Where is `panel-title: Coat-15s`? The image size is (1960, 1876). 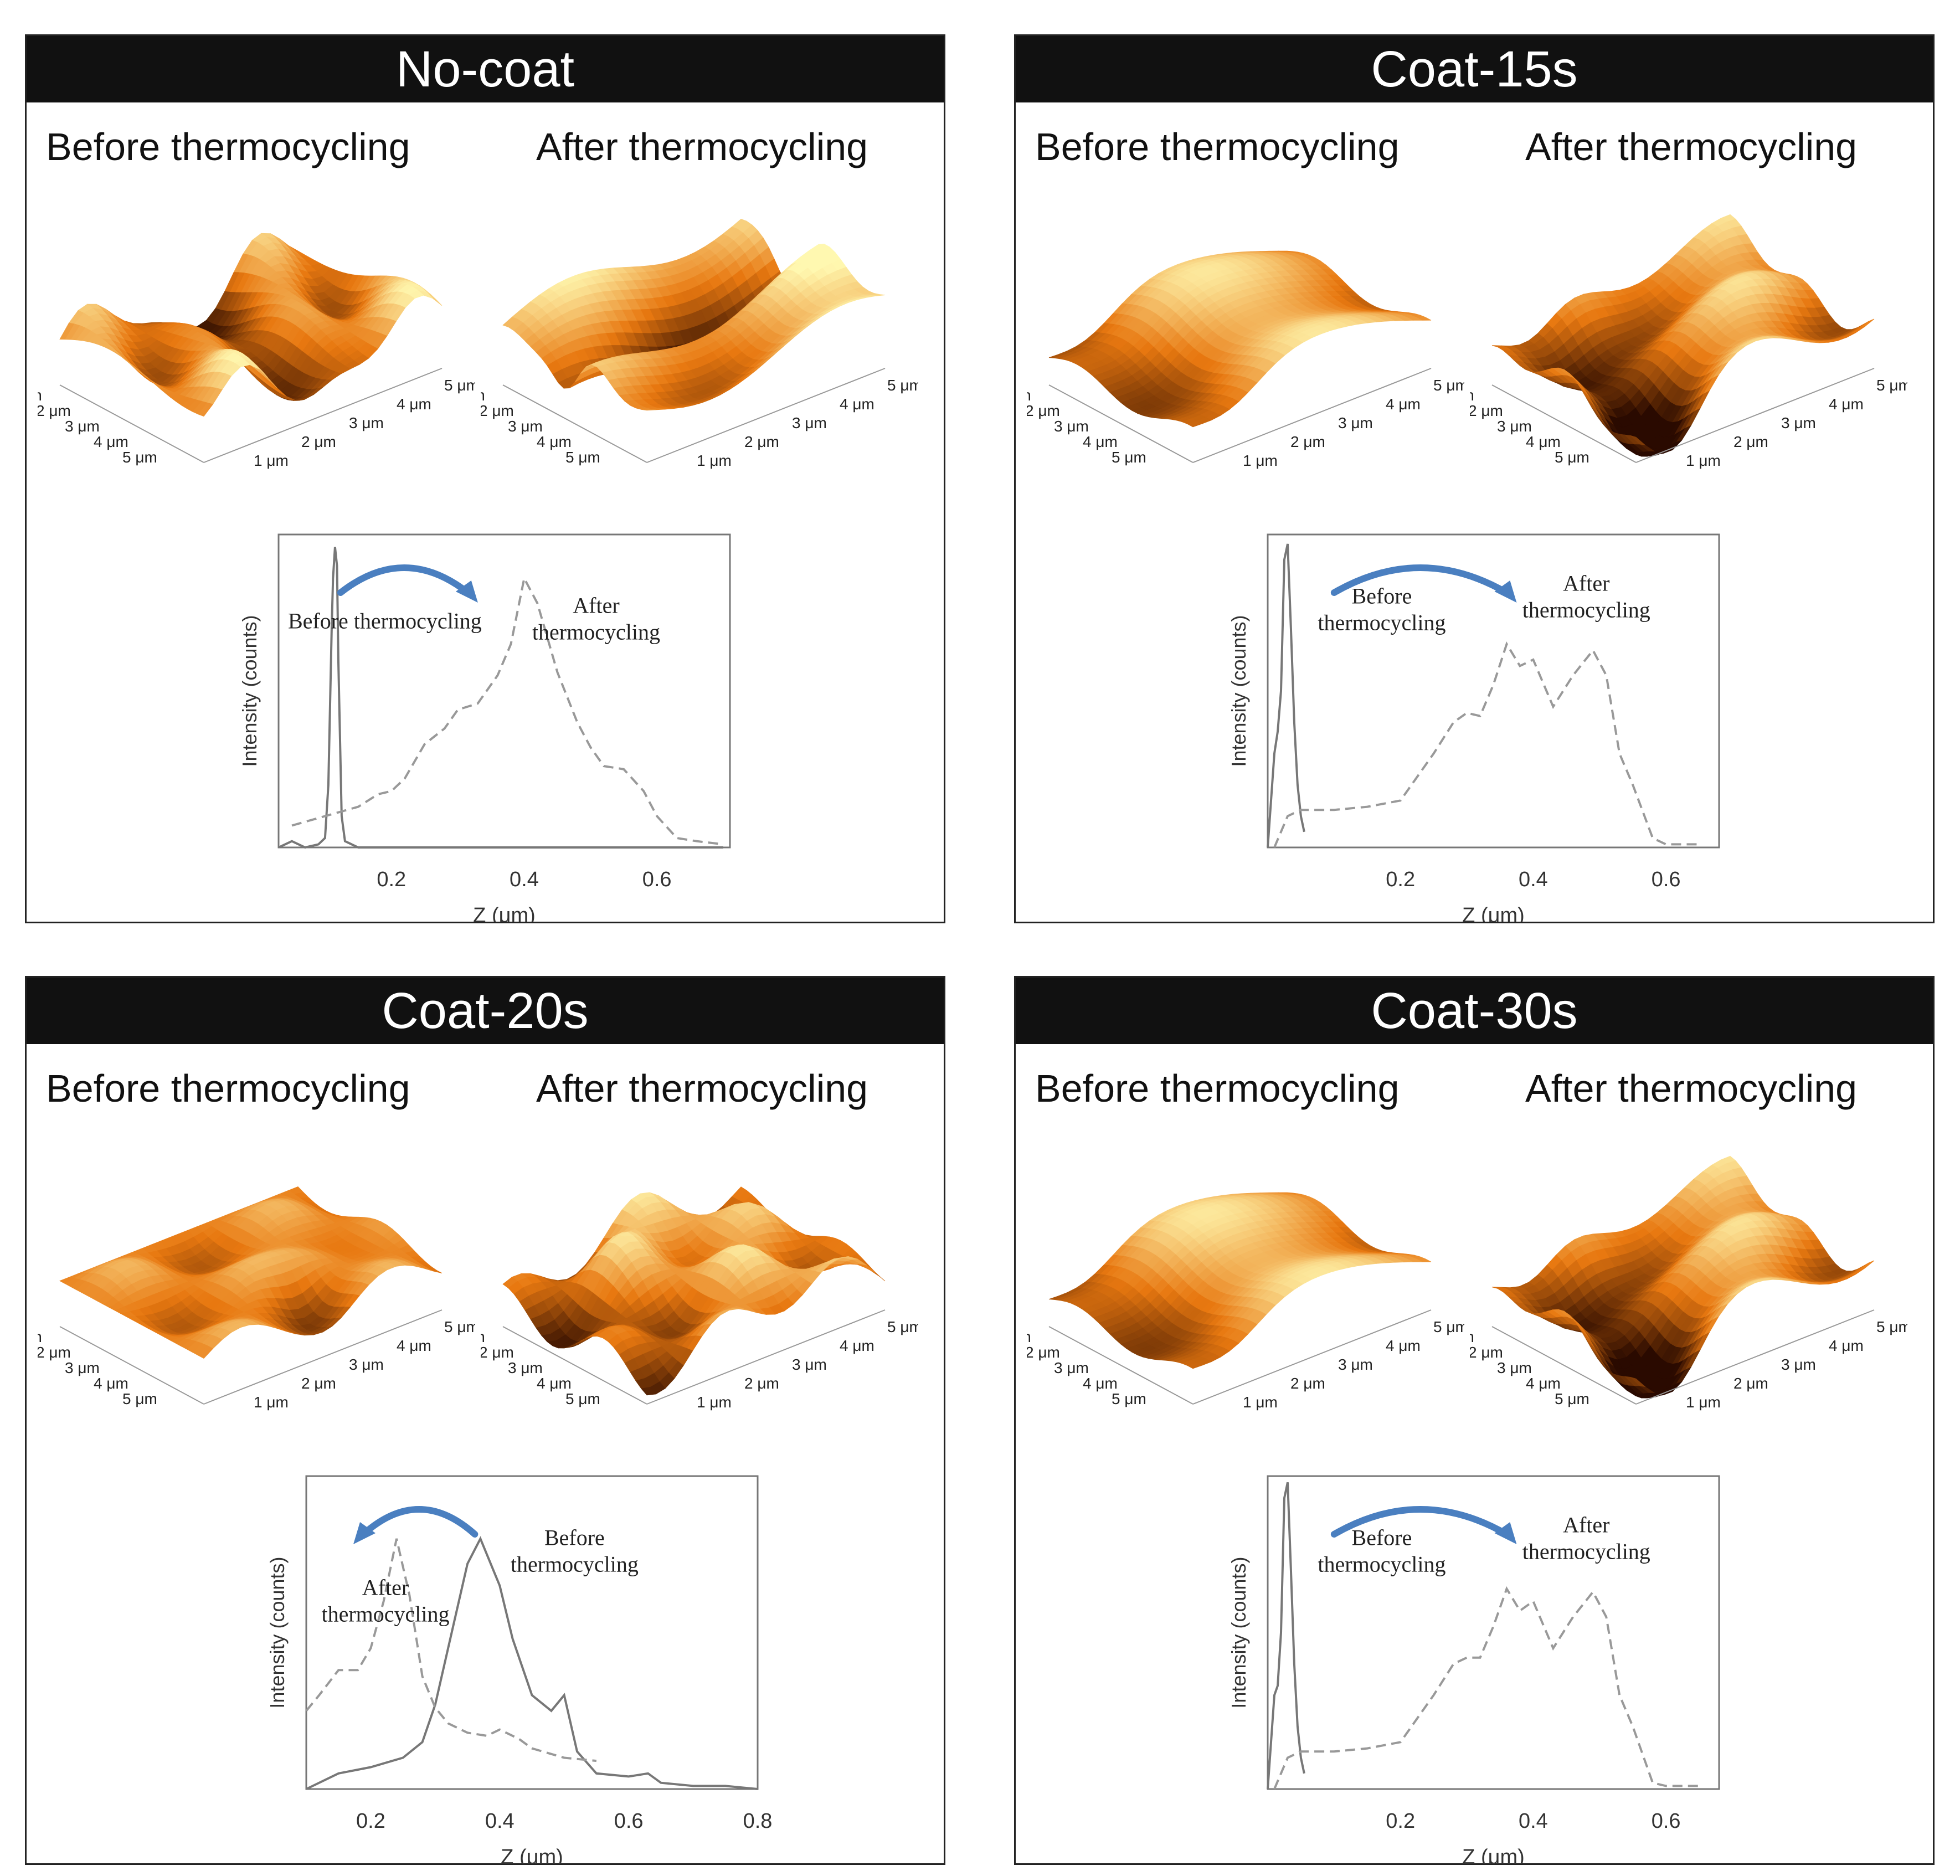 panel-title: Coat-15s is located at coordinates (1474, 69).